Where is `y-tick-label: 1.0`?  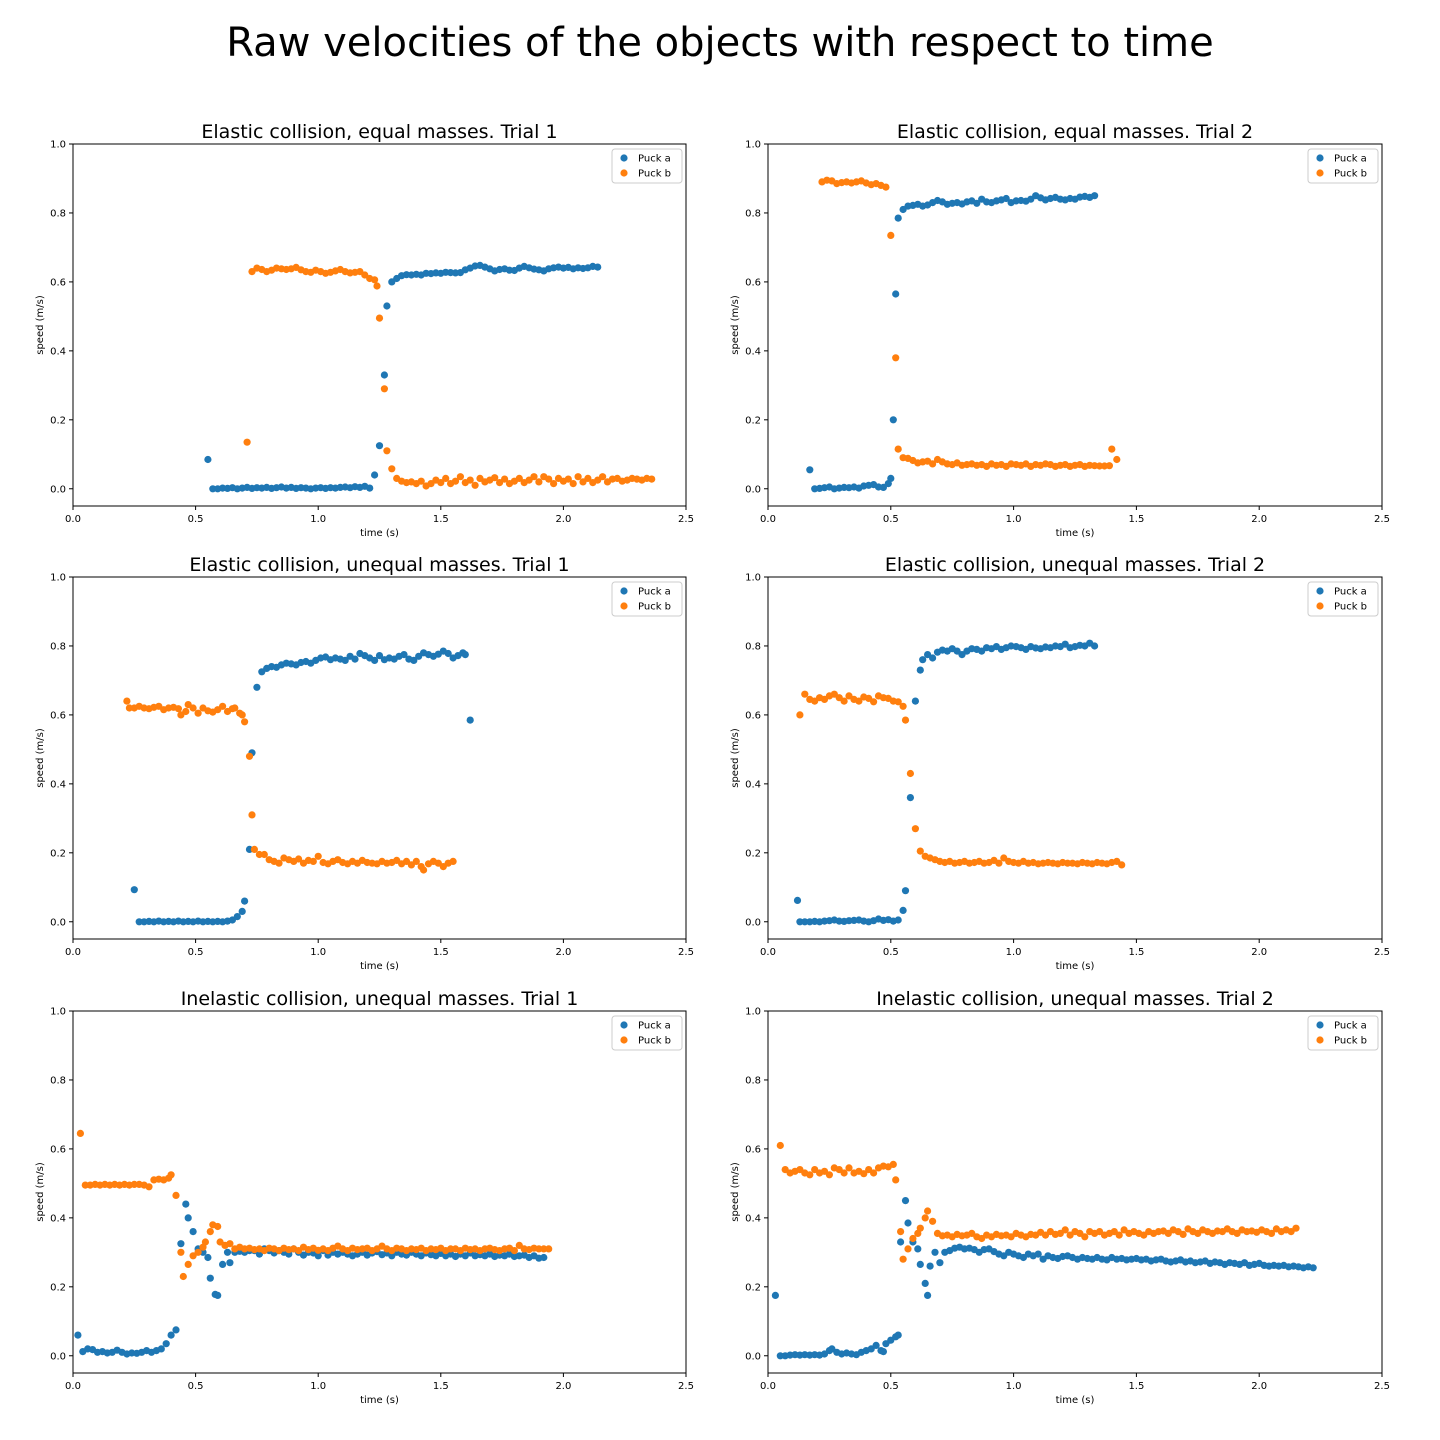
y-tick-label: 1.0 is located at coordinates (753, 1012).